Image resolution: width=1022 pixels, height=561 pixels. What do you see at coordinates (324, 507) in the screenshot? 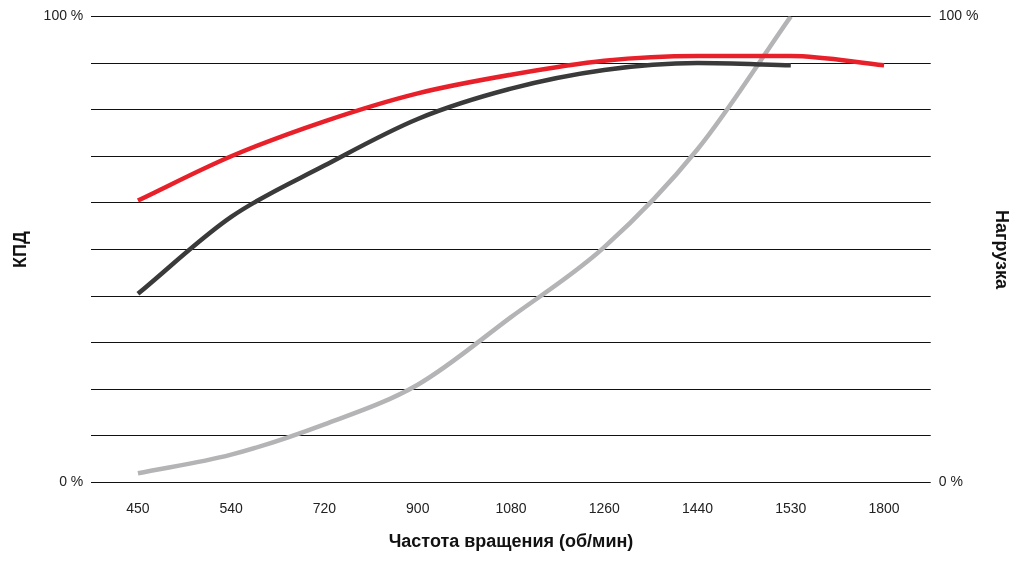
I see `x-tick-label: 720` at bounding box center [324, 507].